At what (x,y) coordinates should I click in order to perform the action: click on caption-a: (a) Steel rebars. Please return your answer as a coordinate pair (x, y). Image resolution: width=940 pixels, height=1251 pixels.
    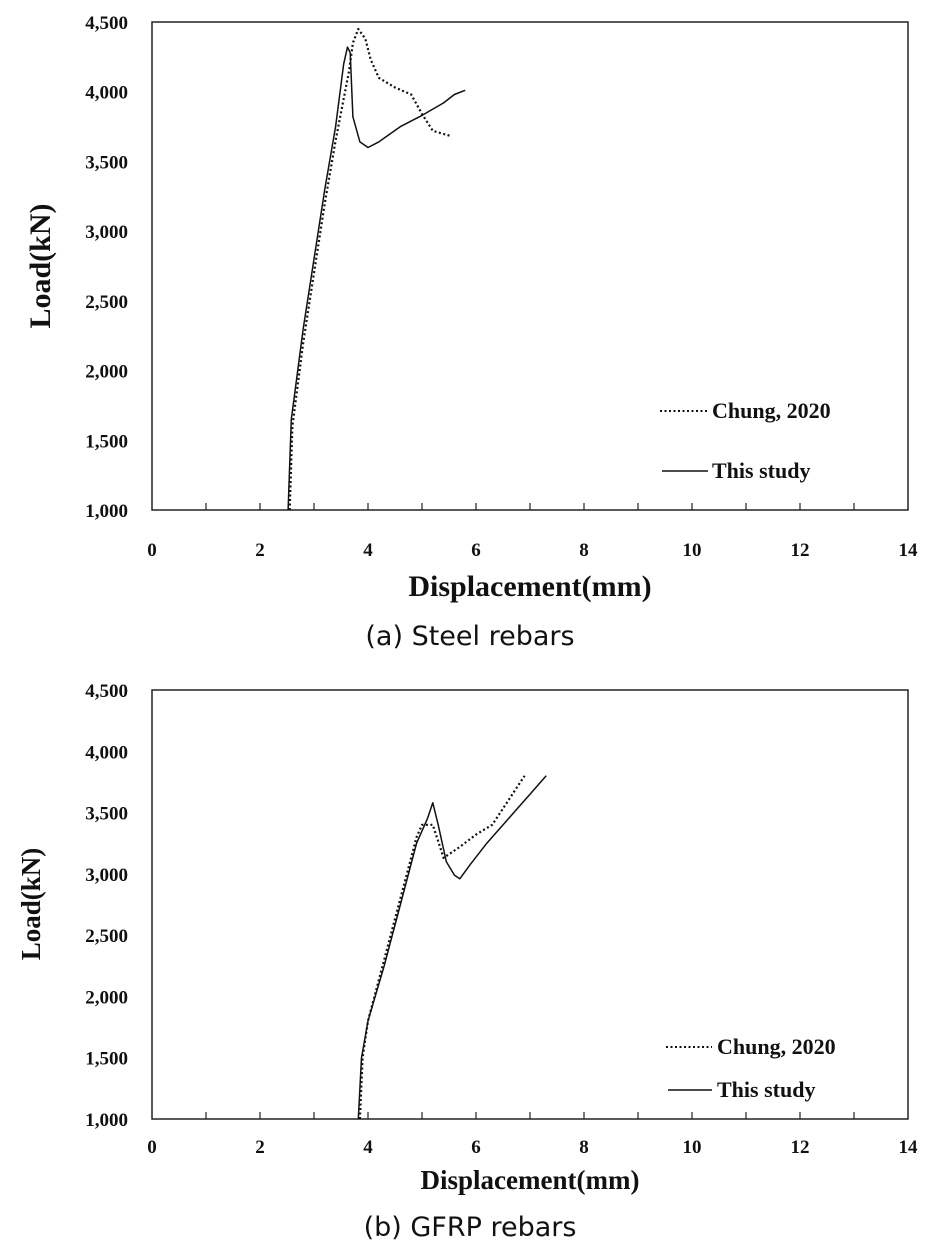
    Looking at the image, I should click on (469, 636).